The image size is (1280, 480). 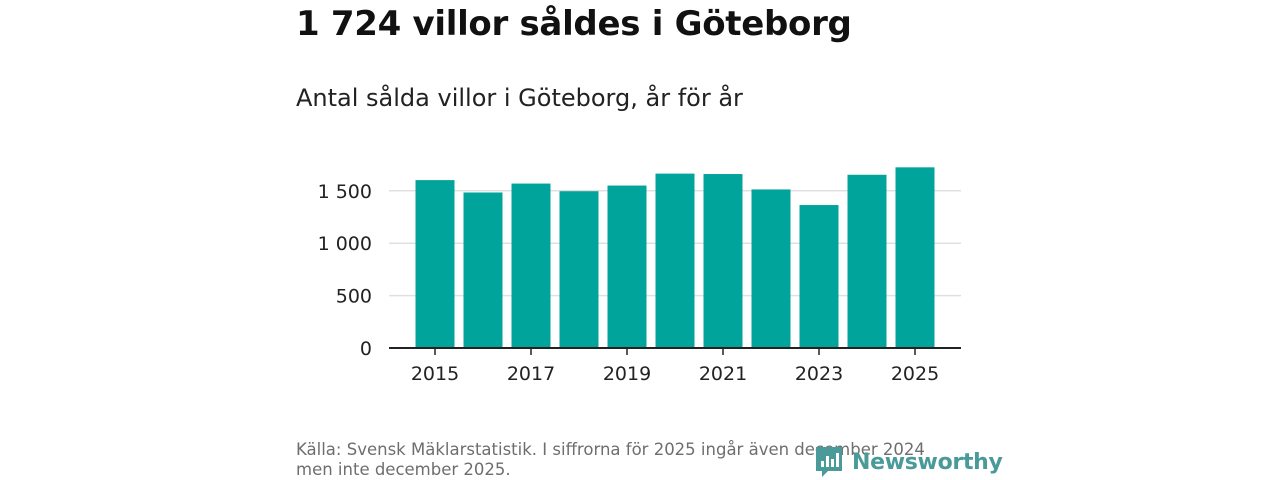 I want to click on chart-subtitle: Antal sålda villor i Göteborg, år för år, so click(x=519, y=98).